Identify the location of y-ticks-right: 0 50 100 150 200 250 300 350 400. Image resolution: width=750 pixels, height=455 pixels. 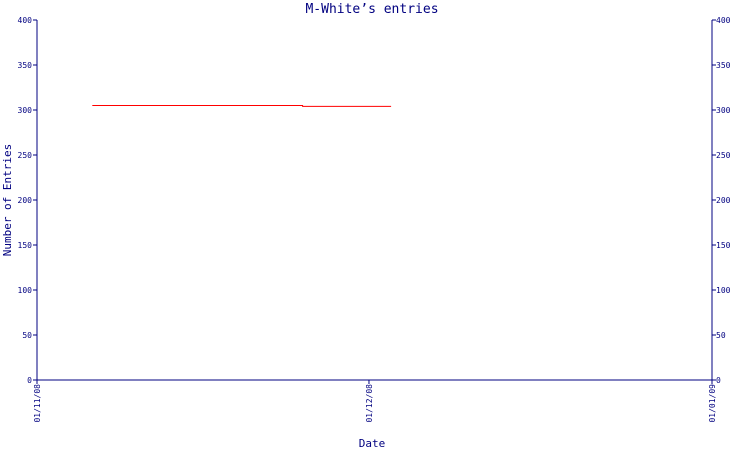
(721, 200).